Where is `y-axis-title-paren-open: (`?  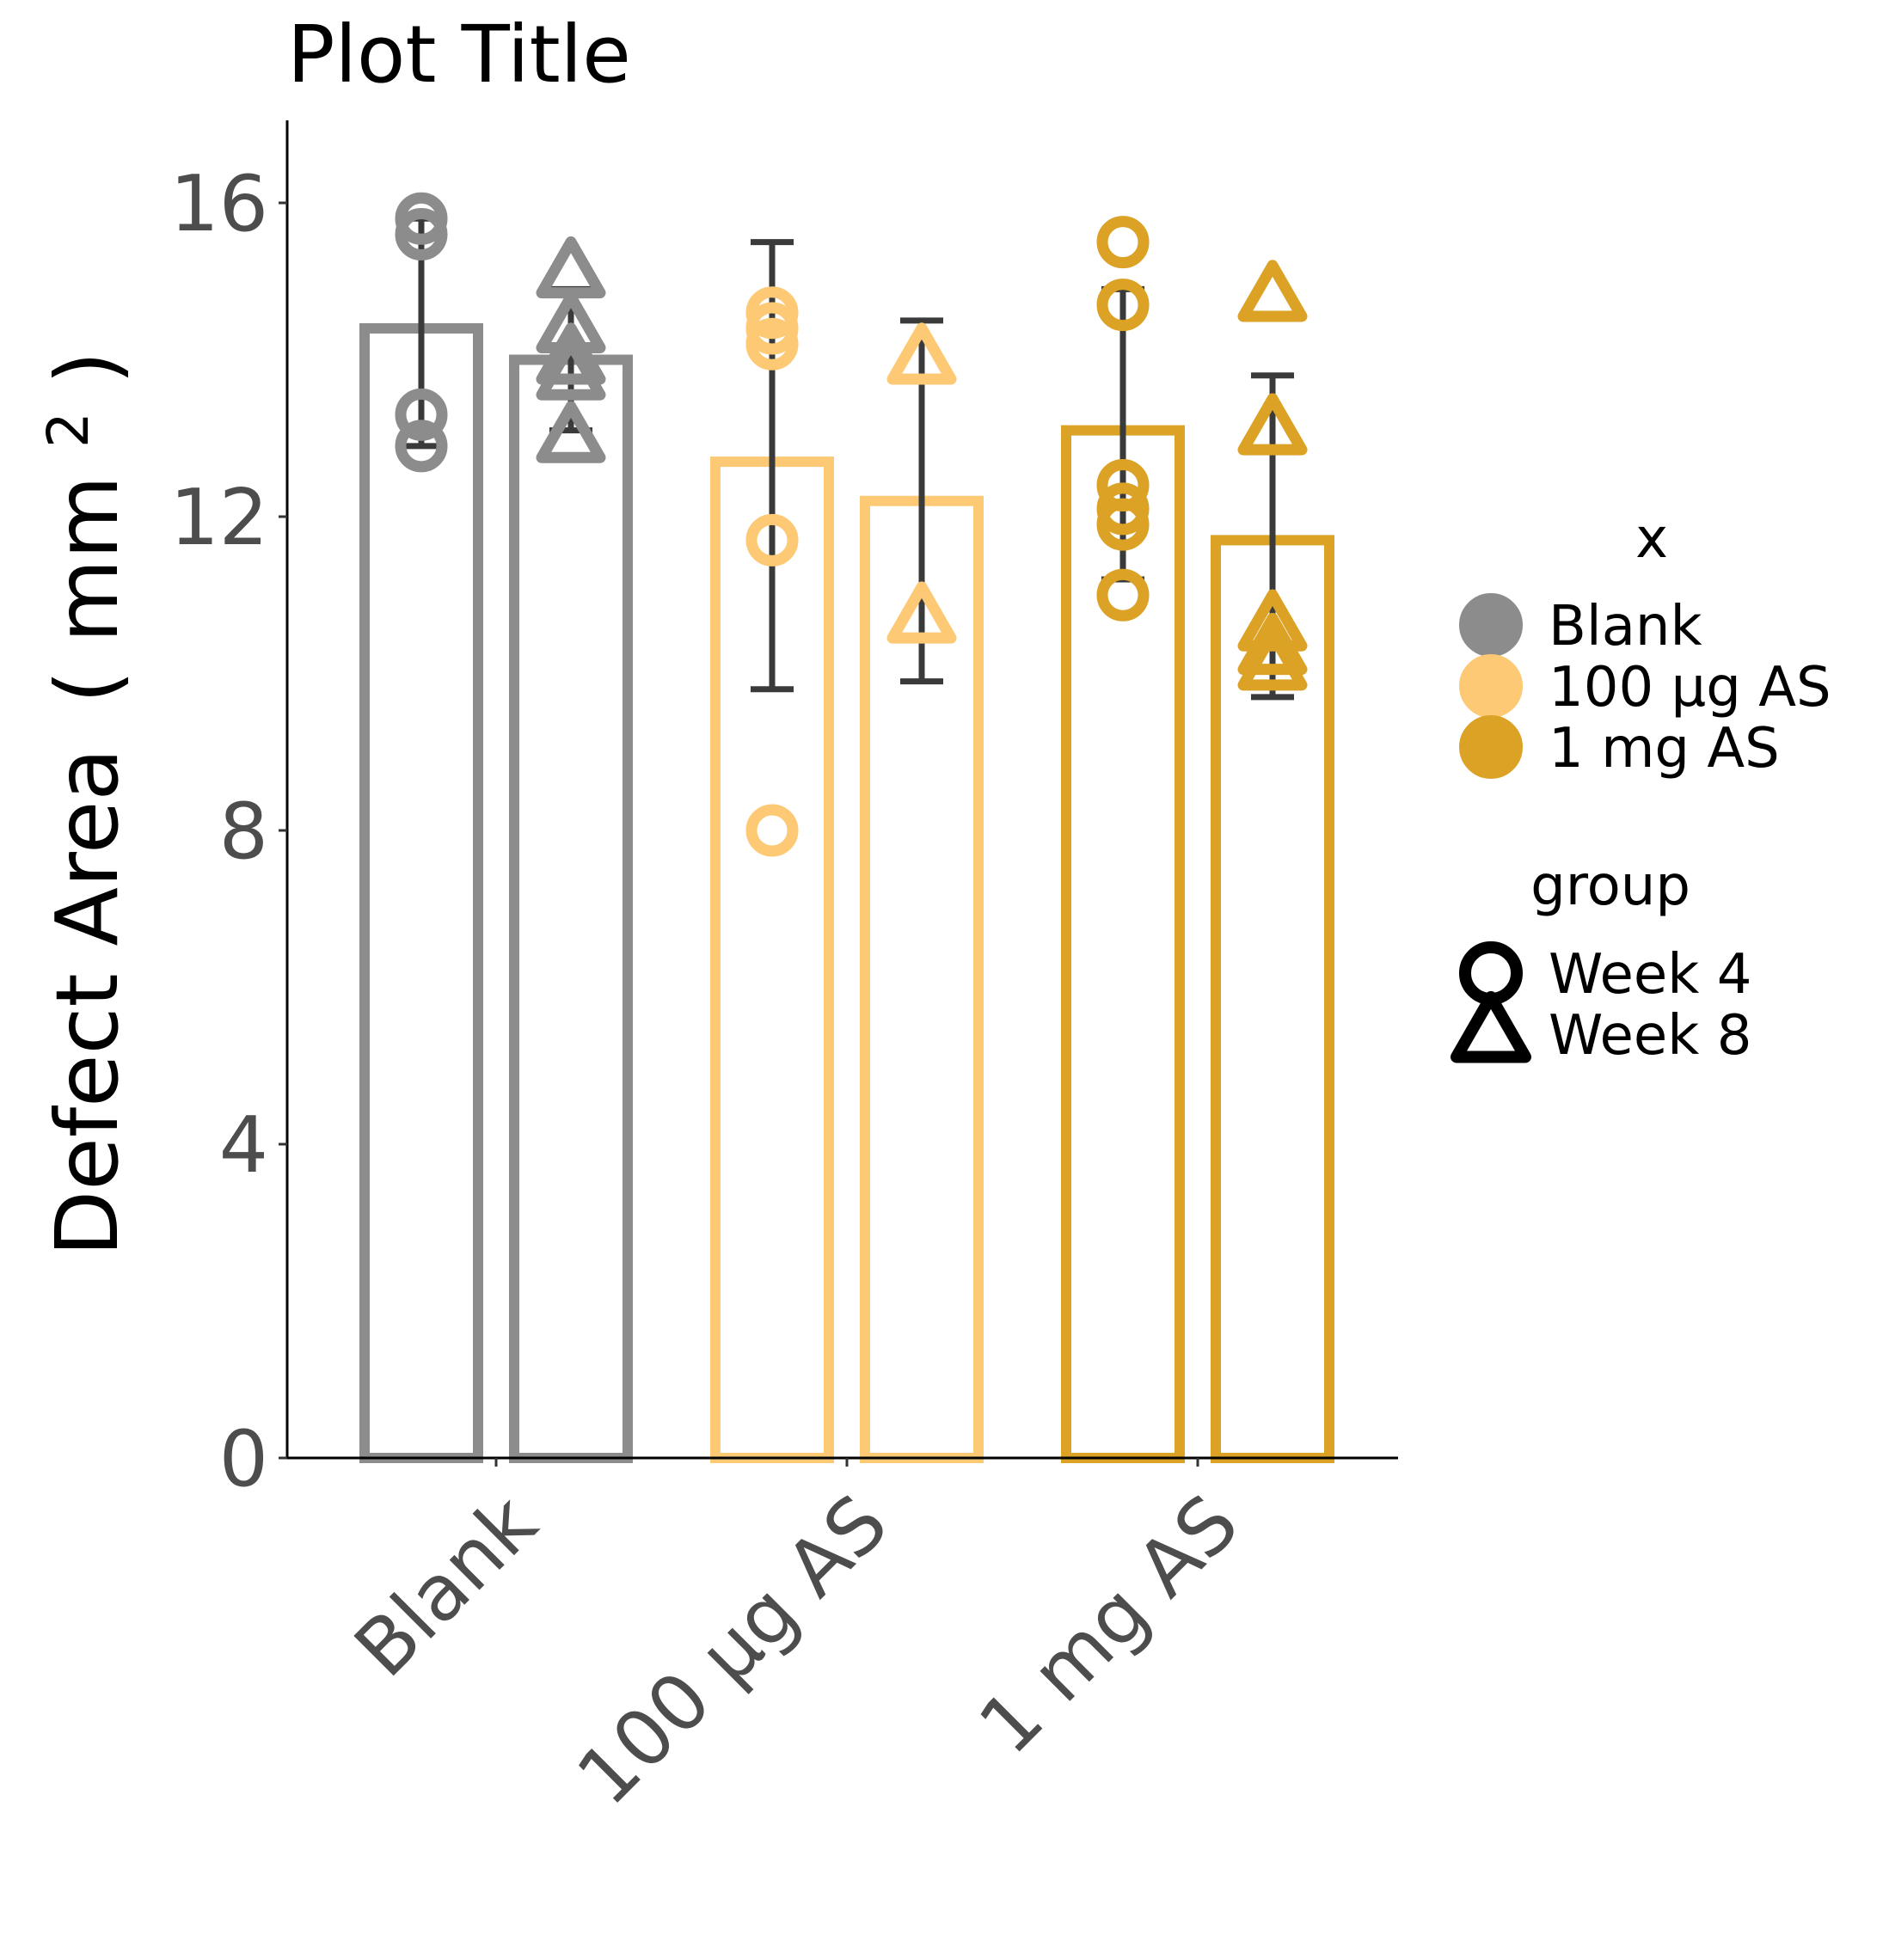 y-axis-title-paren-open: ( is located at coordinates (87, 687).